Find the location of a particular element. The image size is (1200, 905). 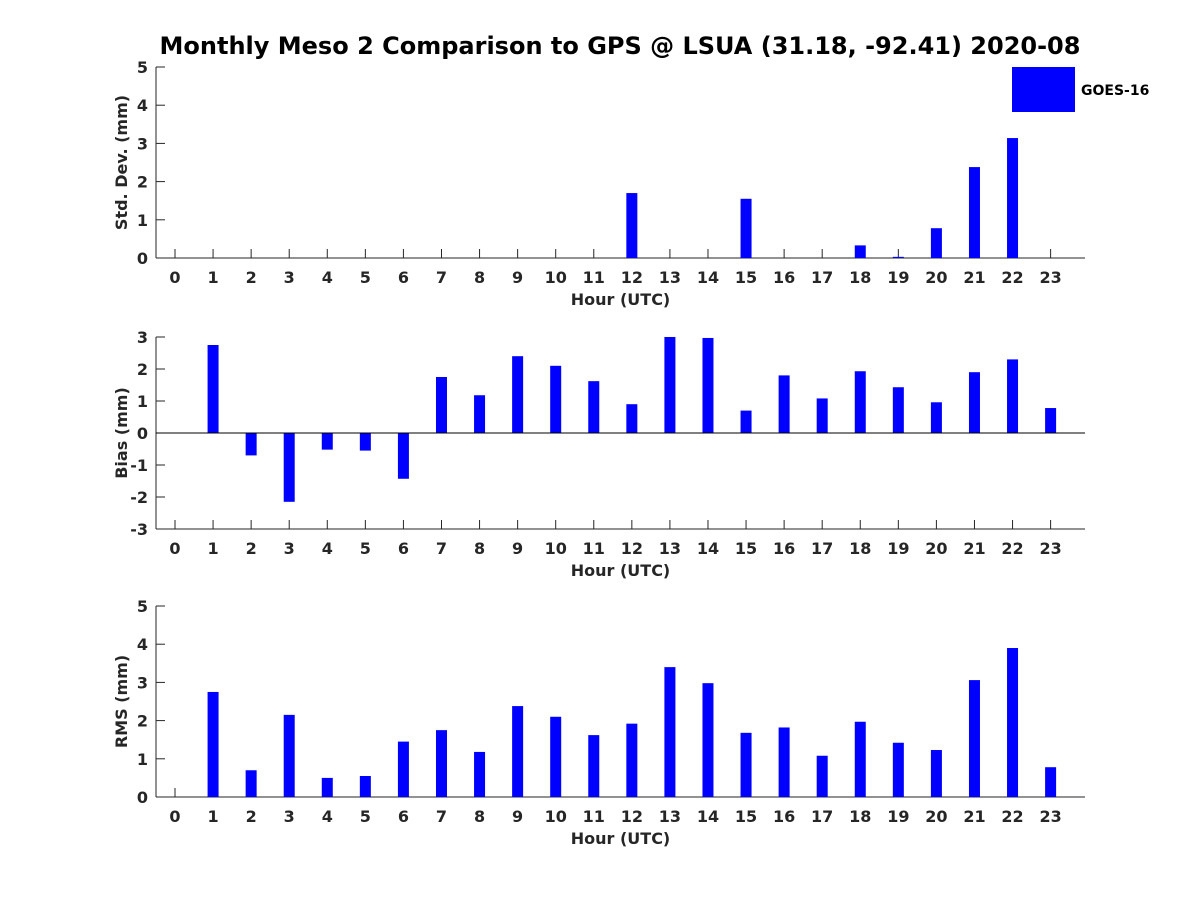

y-tick-label: 0 is located at coordinates (142, 797).